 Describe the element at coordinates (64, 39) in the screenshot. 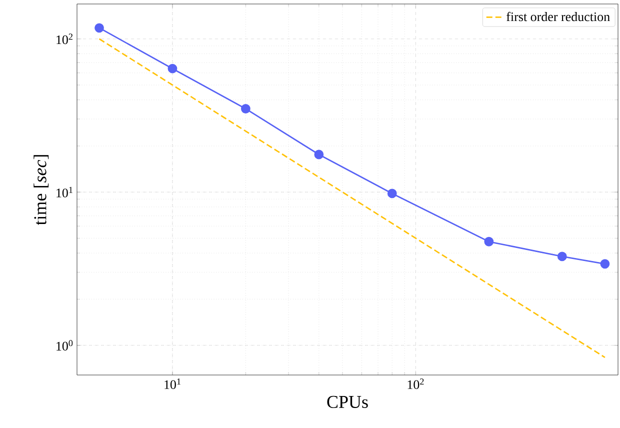

I see `y-tick-label: 10$^{2}$` at that location.